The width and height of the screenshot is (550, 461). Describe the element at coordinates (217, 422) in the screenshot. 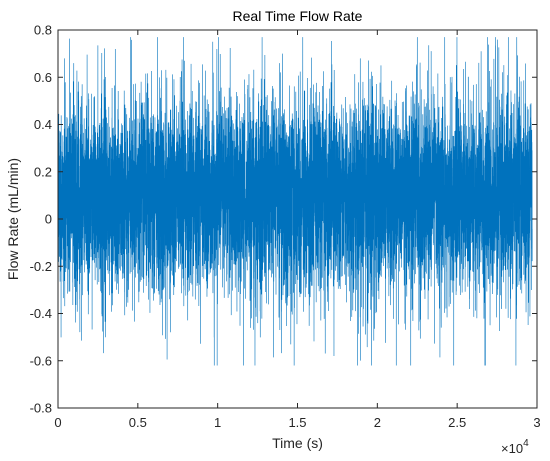

I see `x-tick-label: 1` at that location.